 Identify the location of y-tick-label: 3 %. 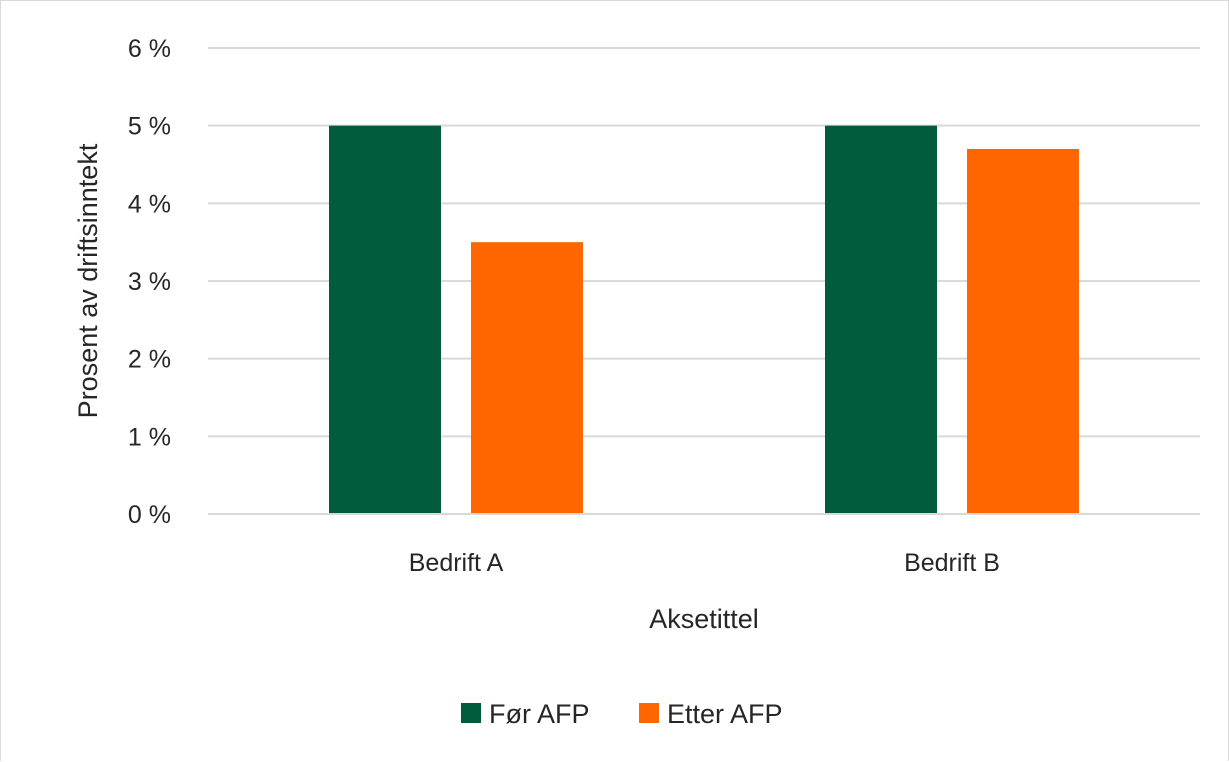
(149, 282).